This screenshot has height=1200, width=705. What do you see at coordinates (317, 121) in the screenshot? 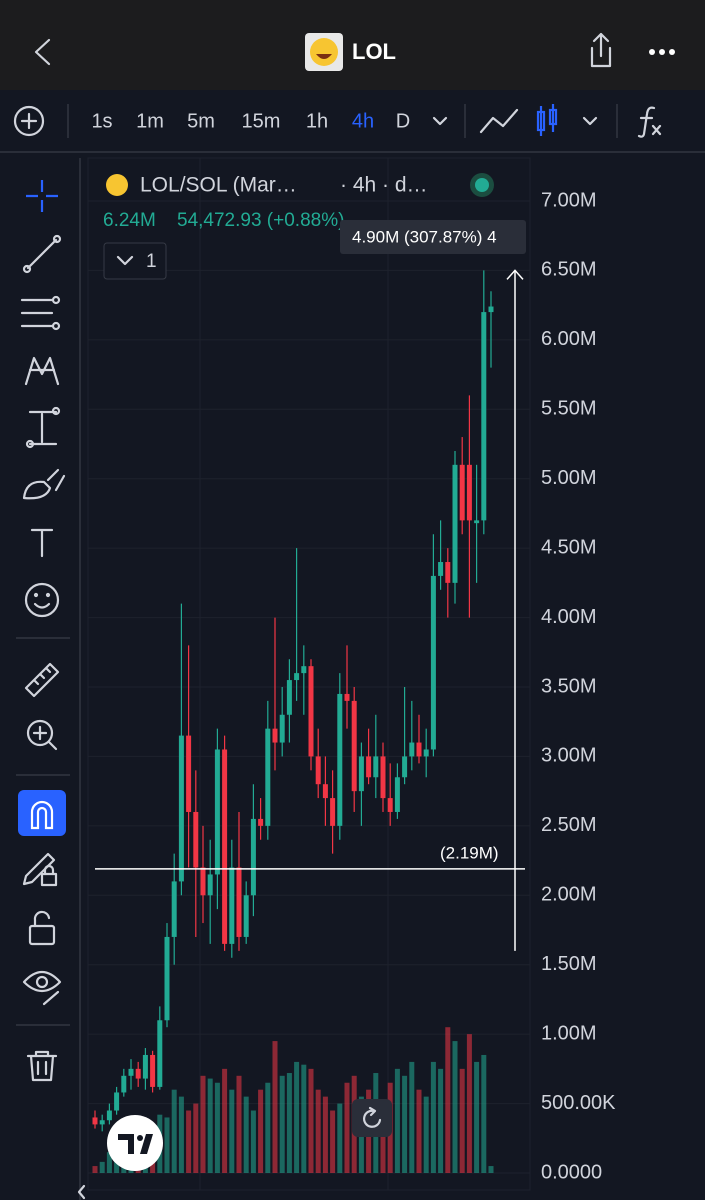
I see `interval-button: 1h` at bounding box center [317, 121].